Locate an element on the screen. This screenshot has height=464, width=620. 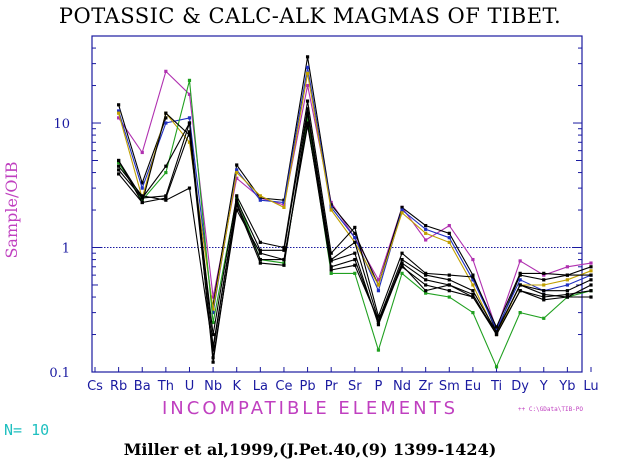
sample-count: N= 10 is located at coordinates (26, 430).